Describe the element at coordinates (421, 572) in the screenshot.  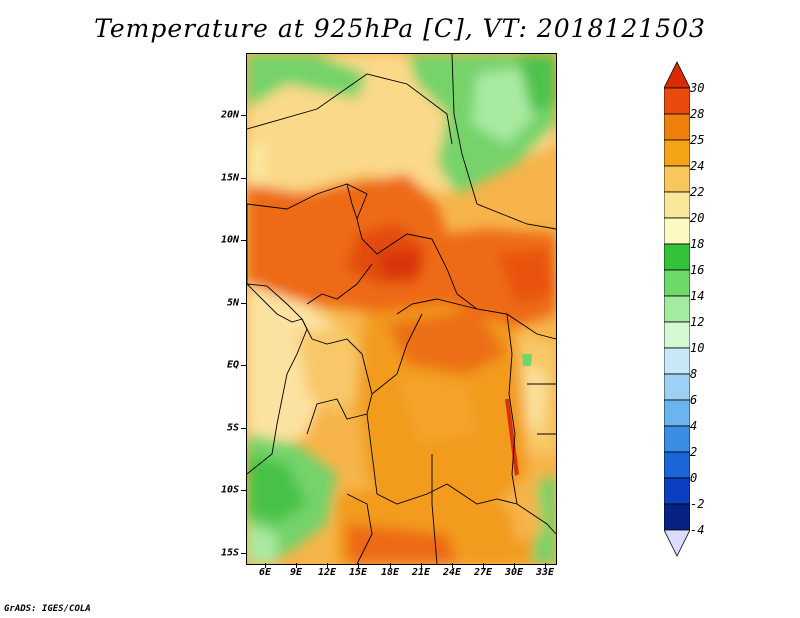
I see `lon-label-21e: 21E` at that location.